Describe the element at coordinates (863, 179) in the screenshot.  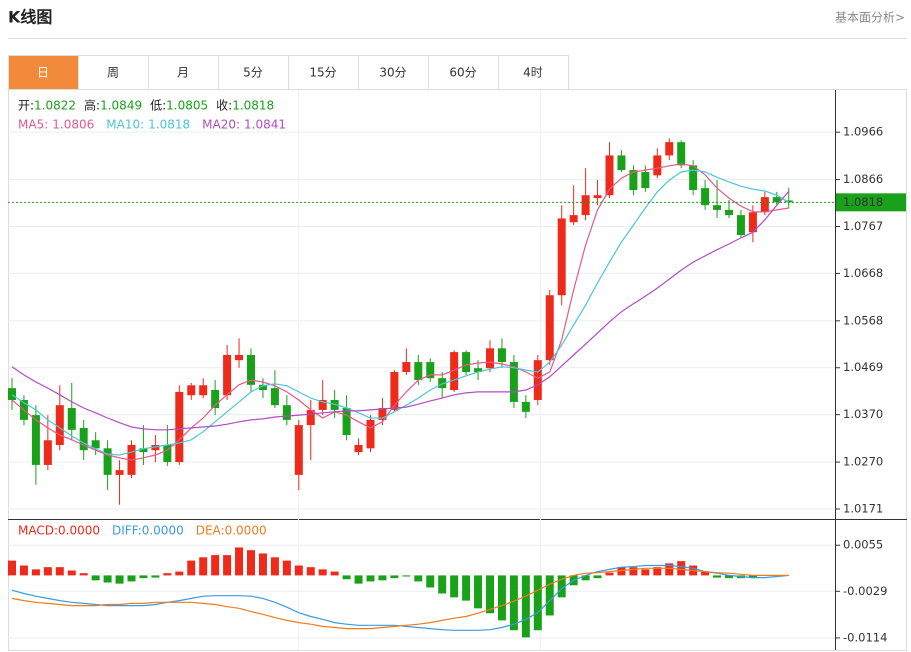
I see `y-tick-label: 1.0866` at that location.